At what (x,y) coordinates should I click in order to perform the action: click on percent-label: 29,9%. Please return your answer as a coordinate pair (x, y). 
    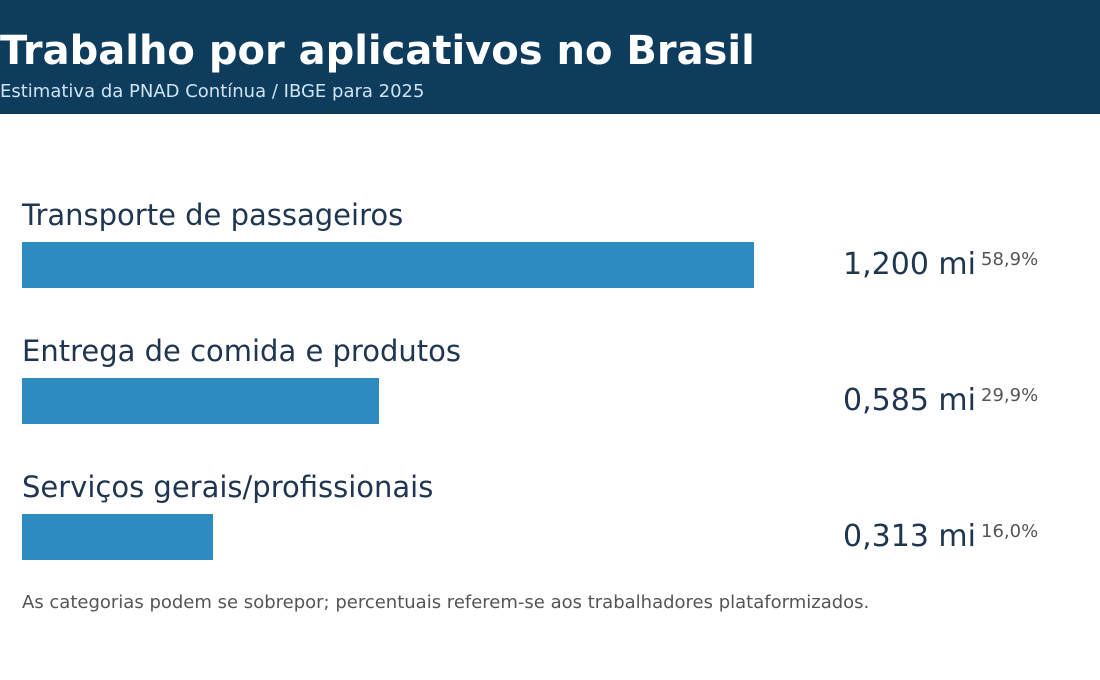
    Looking at the image, I should click on (1010, 395).